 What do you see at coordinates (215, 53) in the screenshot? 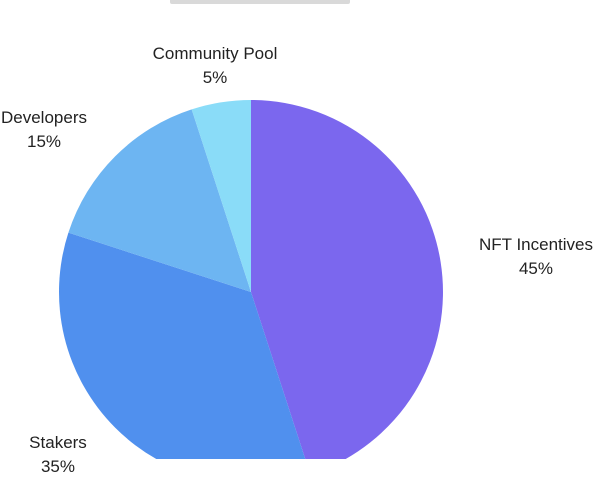
I see `slice-label-name: Community Pool` at bounding box center [215, 53].